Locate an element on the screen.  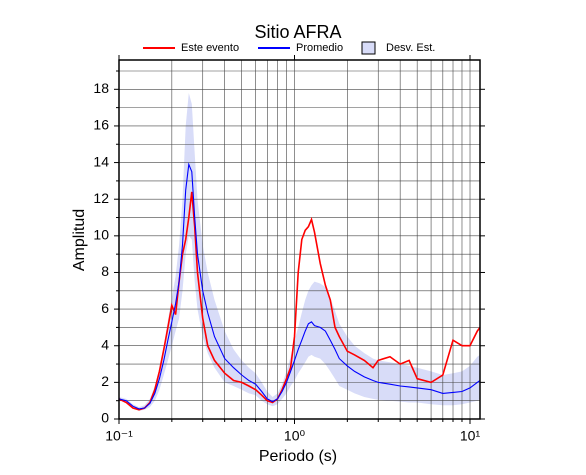
y-tick-label: 18 is located at coordinates (101, 88).